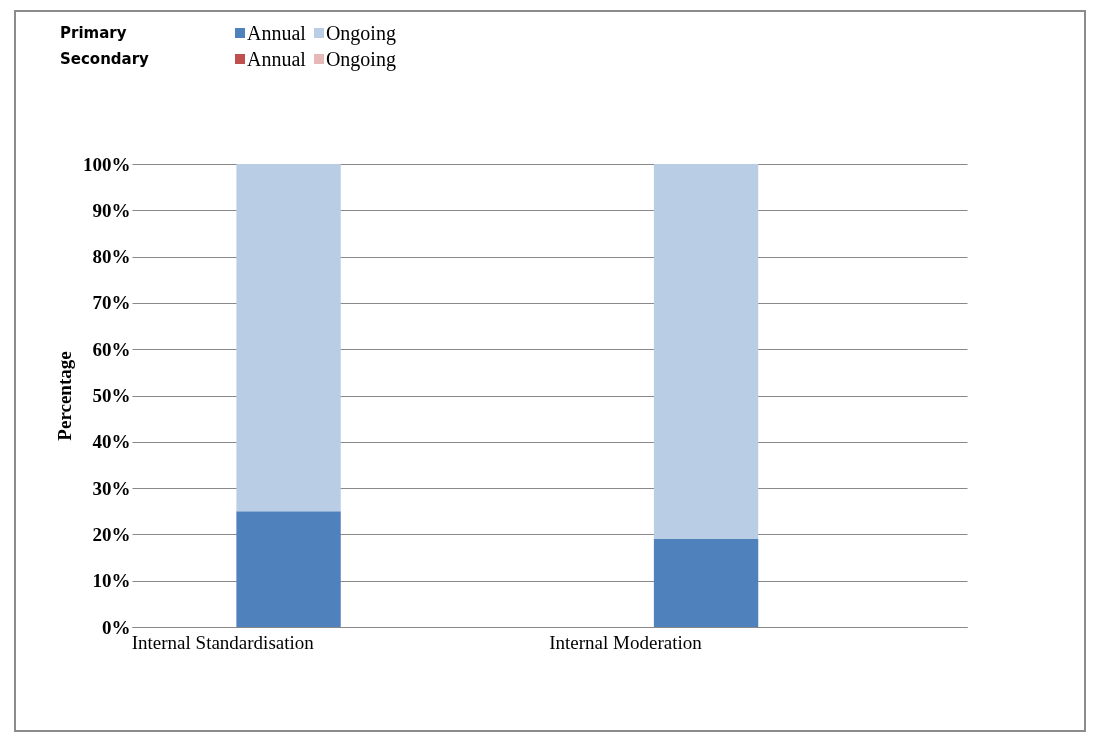 Image resolution: width=1105 pixels, height=747 pixels. I want to click on y-tick-label: 90%, so click(111, 210).